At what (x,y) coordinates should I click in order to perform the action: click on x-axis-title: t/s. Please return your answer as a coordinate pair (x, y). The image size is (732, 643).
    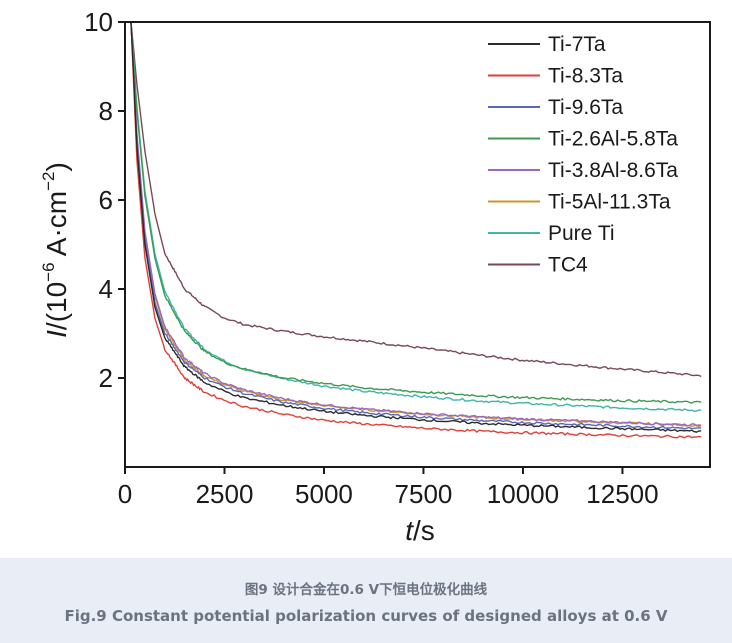
    Looking at the image, I should click on (420, 530).